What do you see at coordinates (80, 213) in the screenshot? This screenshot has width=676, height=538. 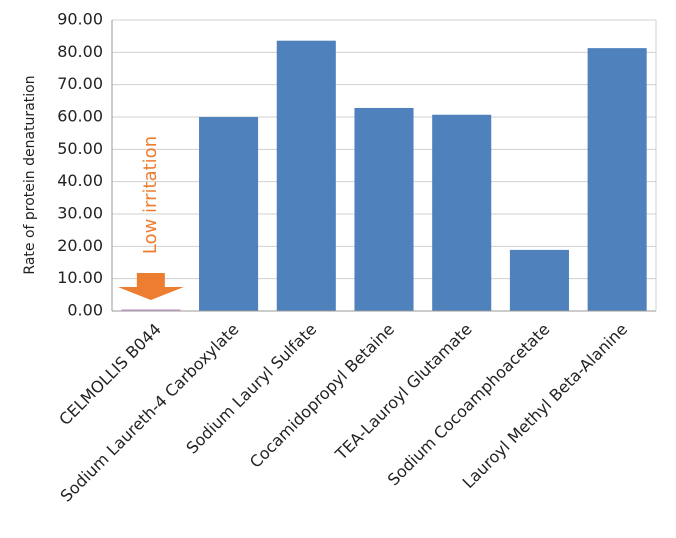 I see `y-tick-label: 30.00` at bounding box center [80, 213].